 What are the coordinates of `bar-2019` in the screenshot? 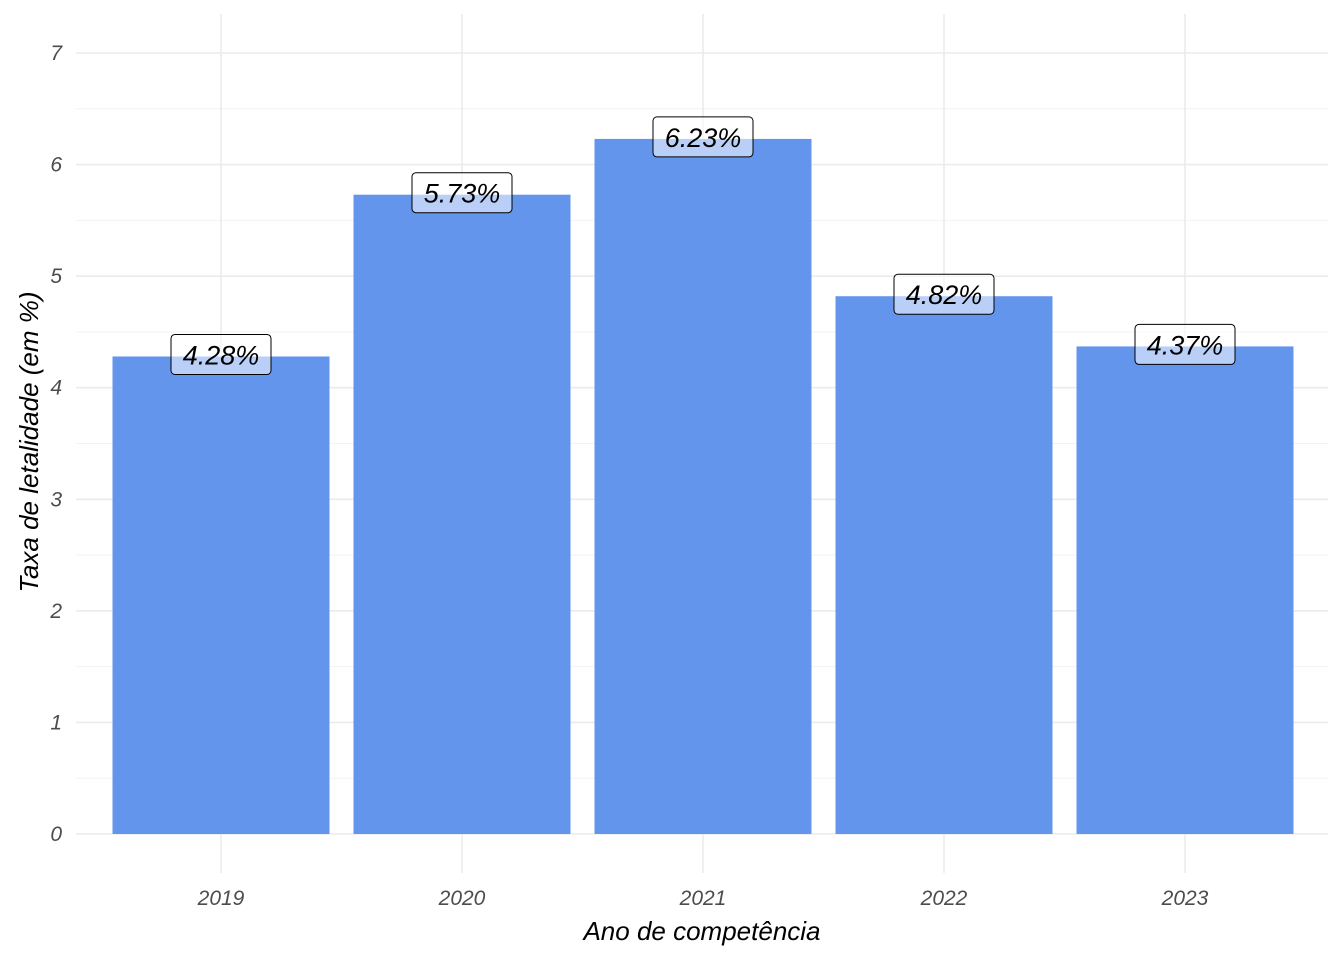 It's located at (221, 595).